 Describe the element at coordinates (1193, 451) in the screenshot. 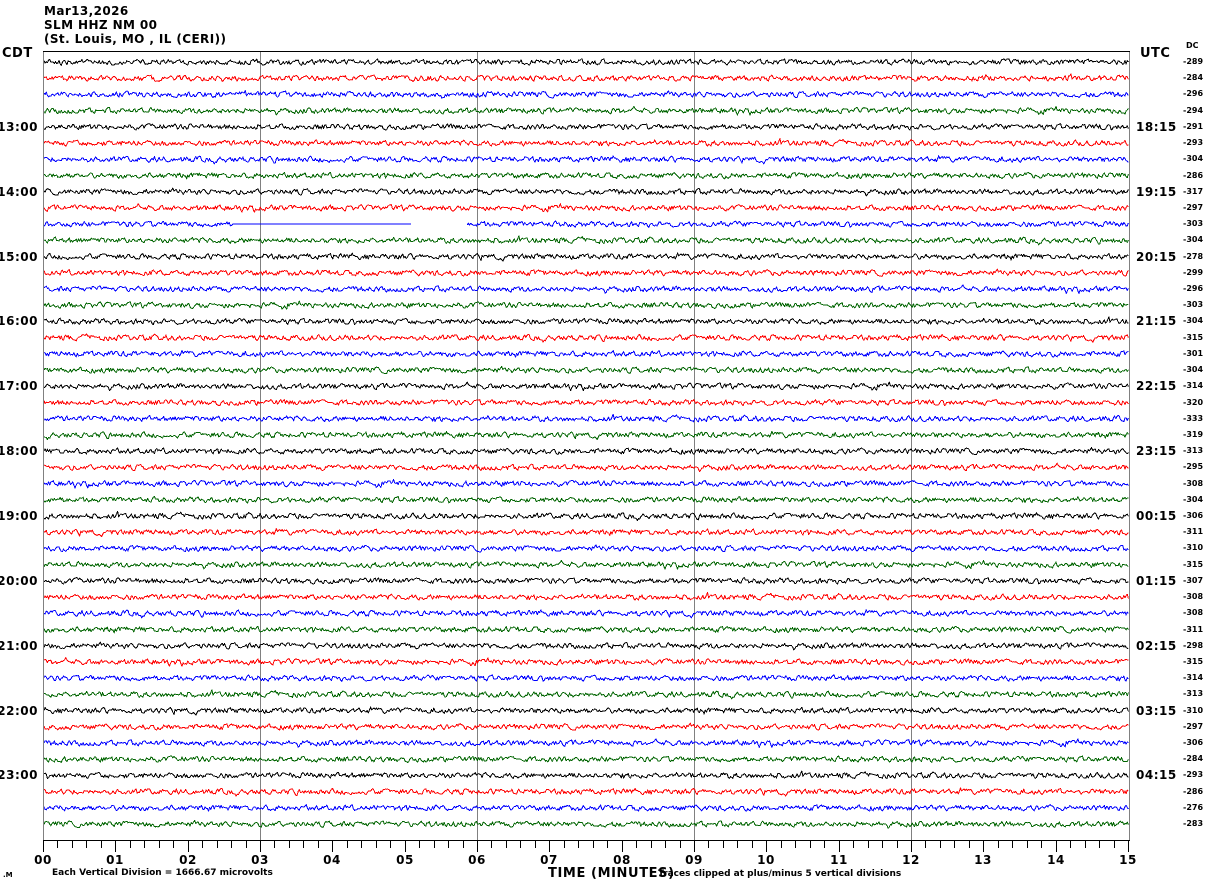

I see `dc-value-row-24: -313` at that location.